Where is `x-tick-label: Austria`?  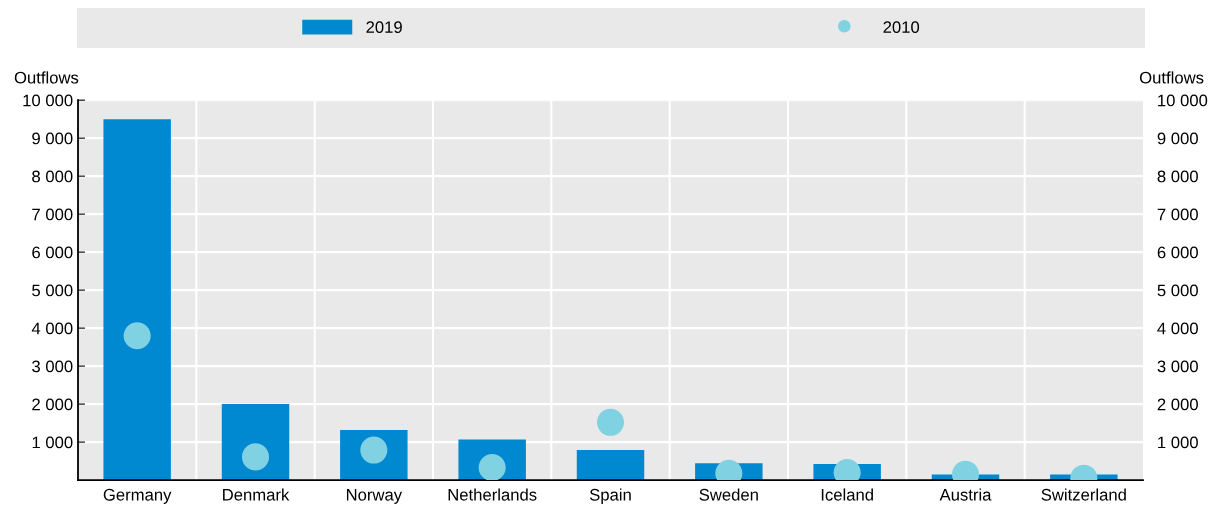
x-tick-label: Austria is located at coordinates (965, 494).